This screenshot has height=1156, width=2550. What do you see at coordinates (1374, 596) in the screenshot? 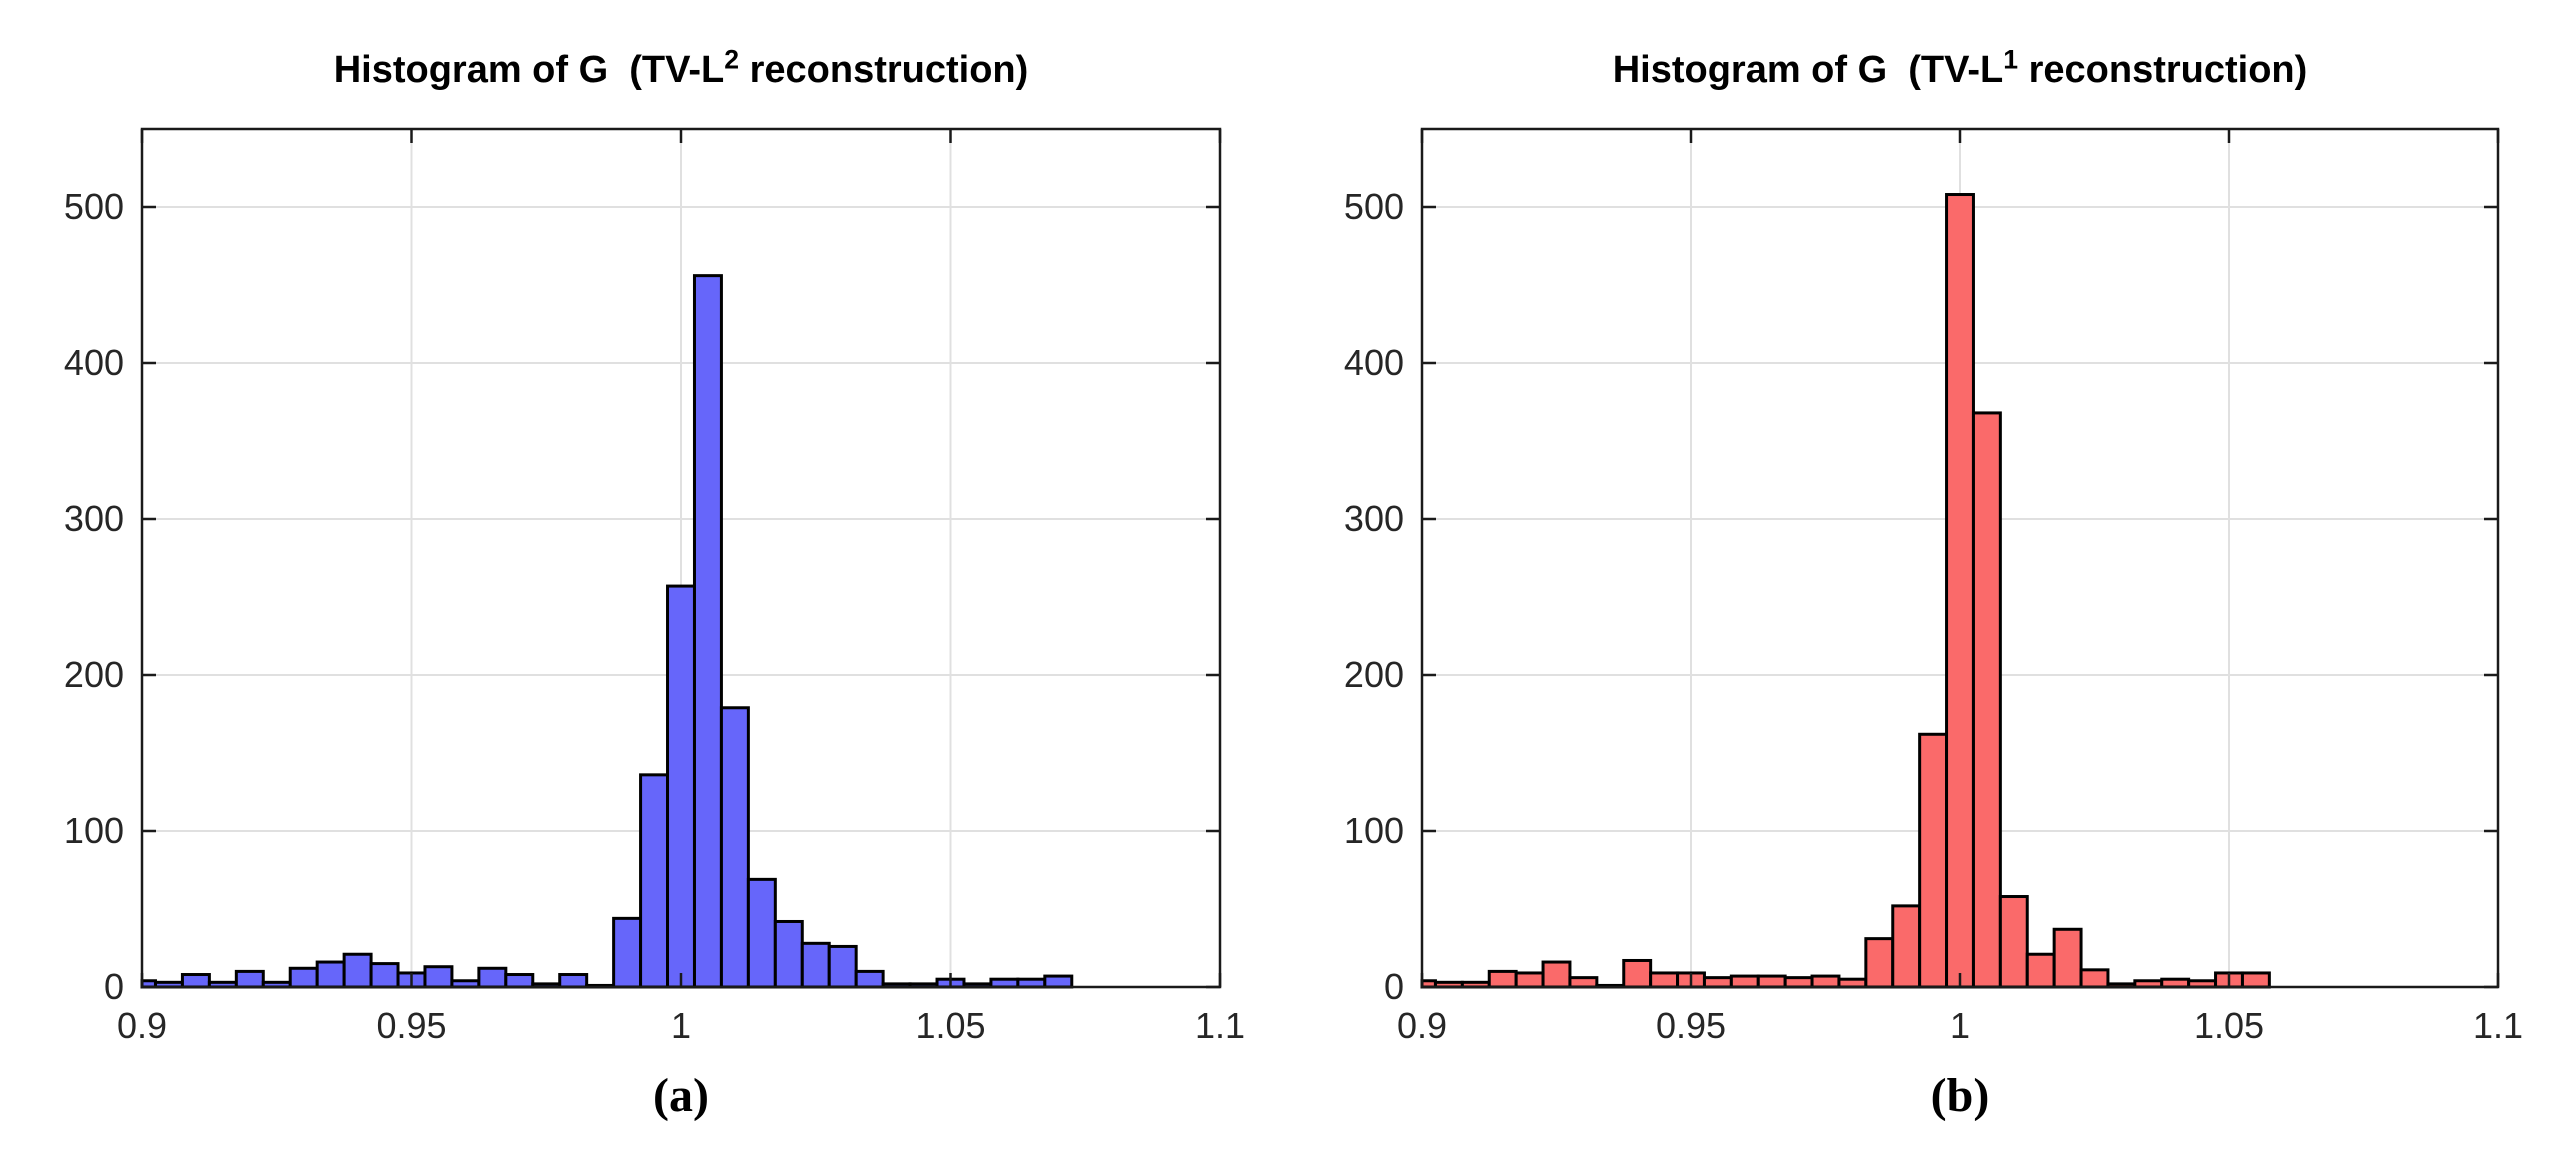
I see `right-y-tick-labels: 0 100 200 300 400 500` at bounding box center [1374, 596].